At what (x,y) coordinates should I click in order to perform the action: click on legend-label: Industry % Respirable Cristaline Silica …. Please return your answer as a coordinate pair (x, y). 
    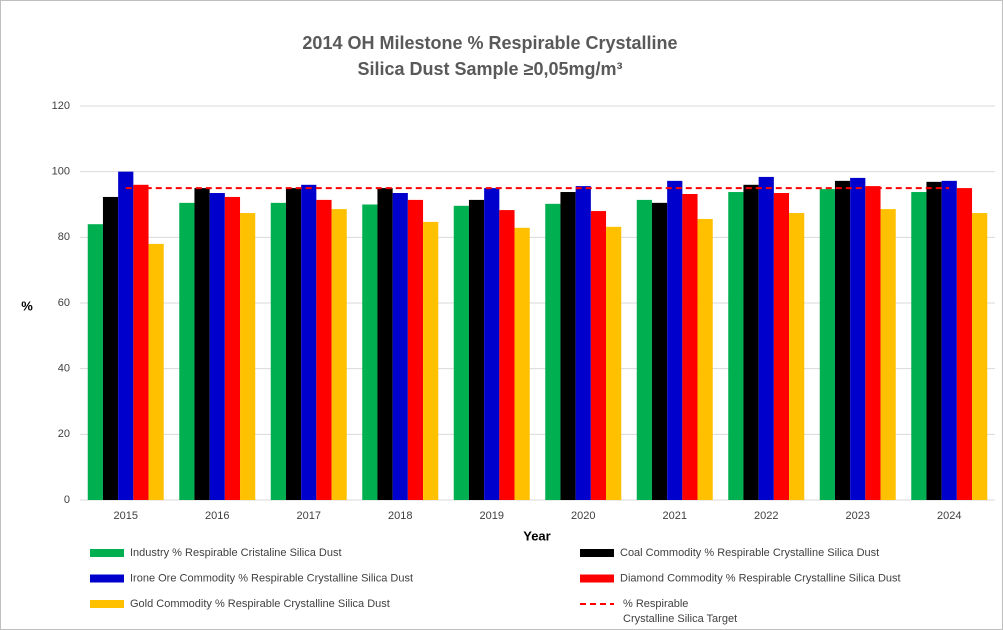
    Looking at the image, I should click on (236, 553).